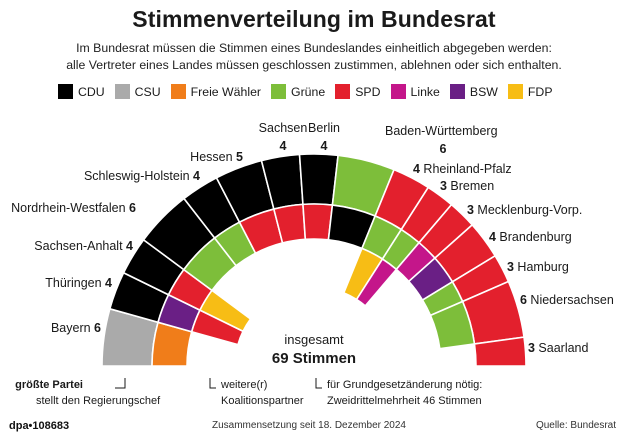 This screenshot has height=441, width=628. Describe the element at coordinates (98, 401) in the screenshot. I see `note-head-of-government: stellt den Regierungschef` at that location.